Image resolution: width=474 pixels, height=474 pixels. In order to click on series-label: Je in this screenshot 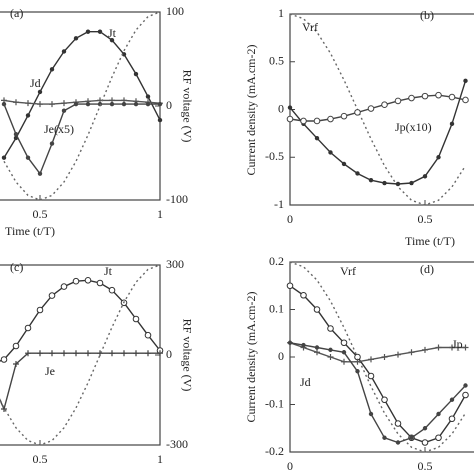, I will do `click(50, 371)`.